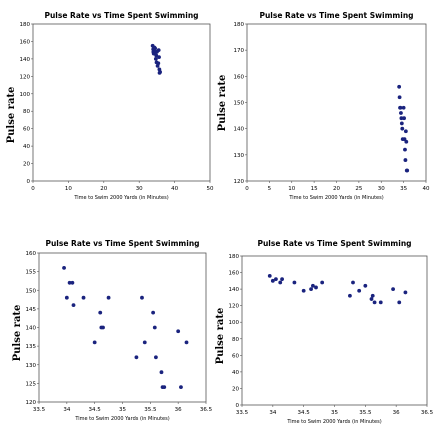 The width and height of the screenshot is (438, 446). What do you see at coordinates (26, 147) in the screenshot?
I see `y-tick-label: 40` at bounding box center [26, 147].